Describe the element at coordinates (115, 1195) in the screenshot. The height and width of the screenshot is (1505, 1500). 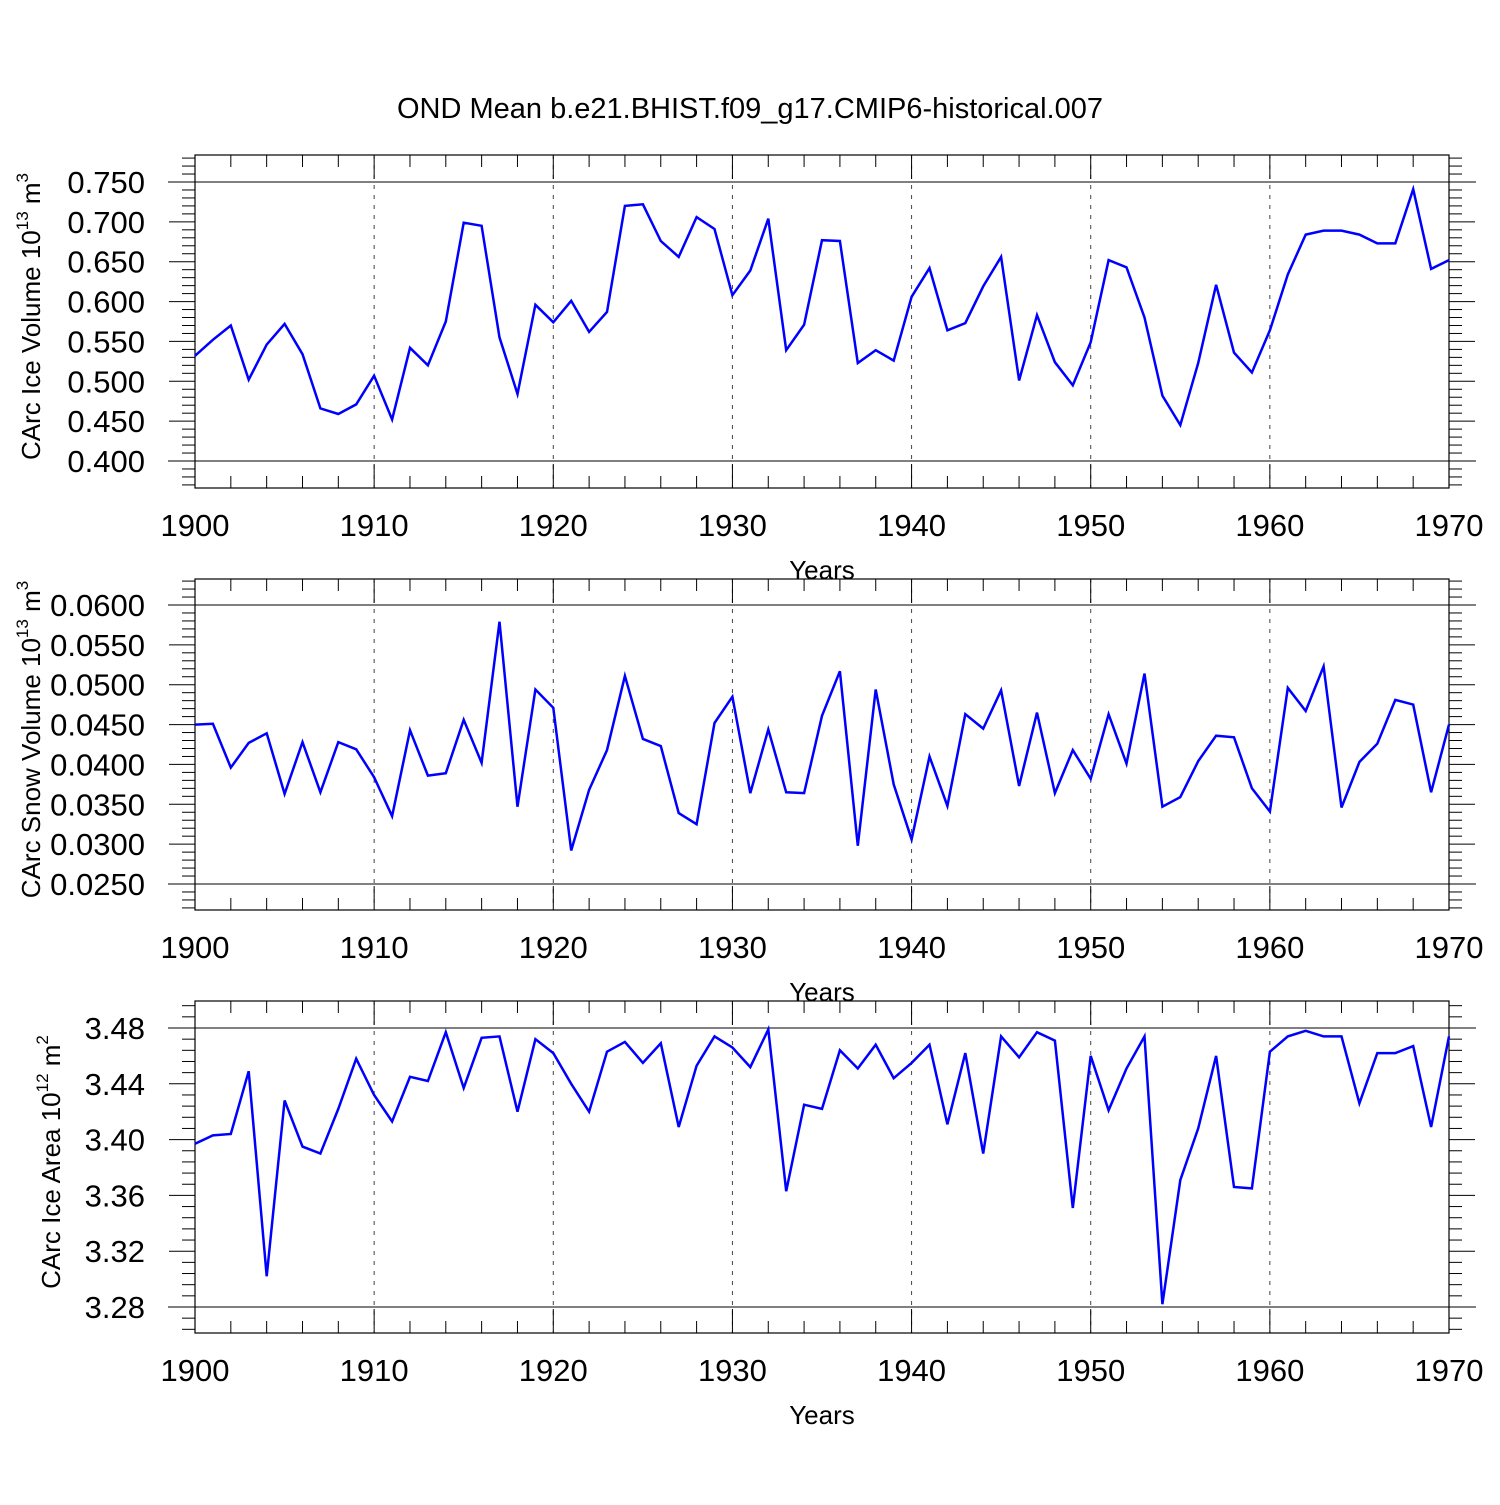
I see `y-tick-label: 3.36` at that location.